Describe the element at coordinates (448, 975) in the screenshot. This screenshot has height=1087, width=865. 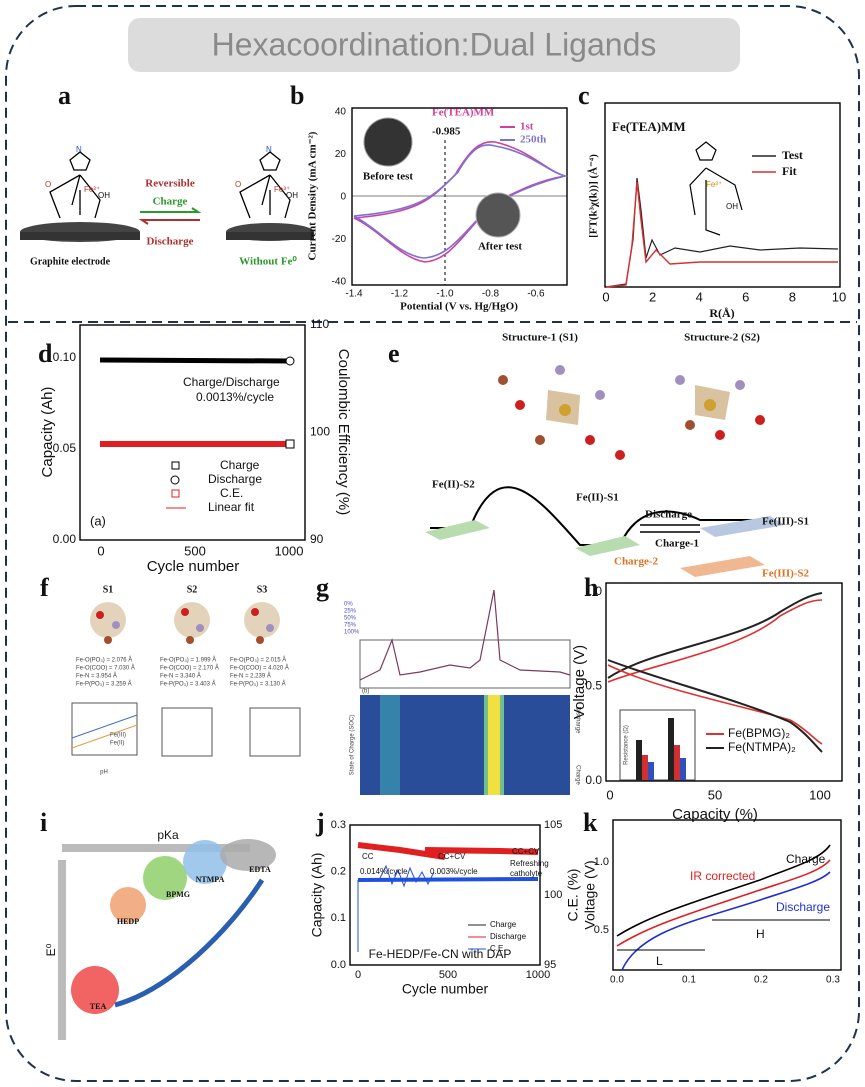
I see `x-tick-label: 500` at that location.